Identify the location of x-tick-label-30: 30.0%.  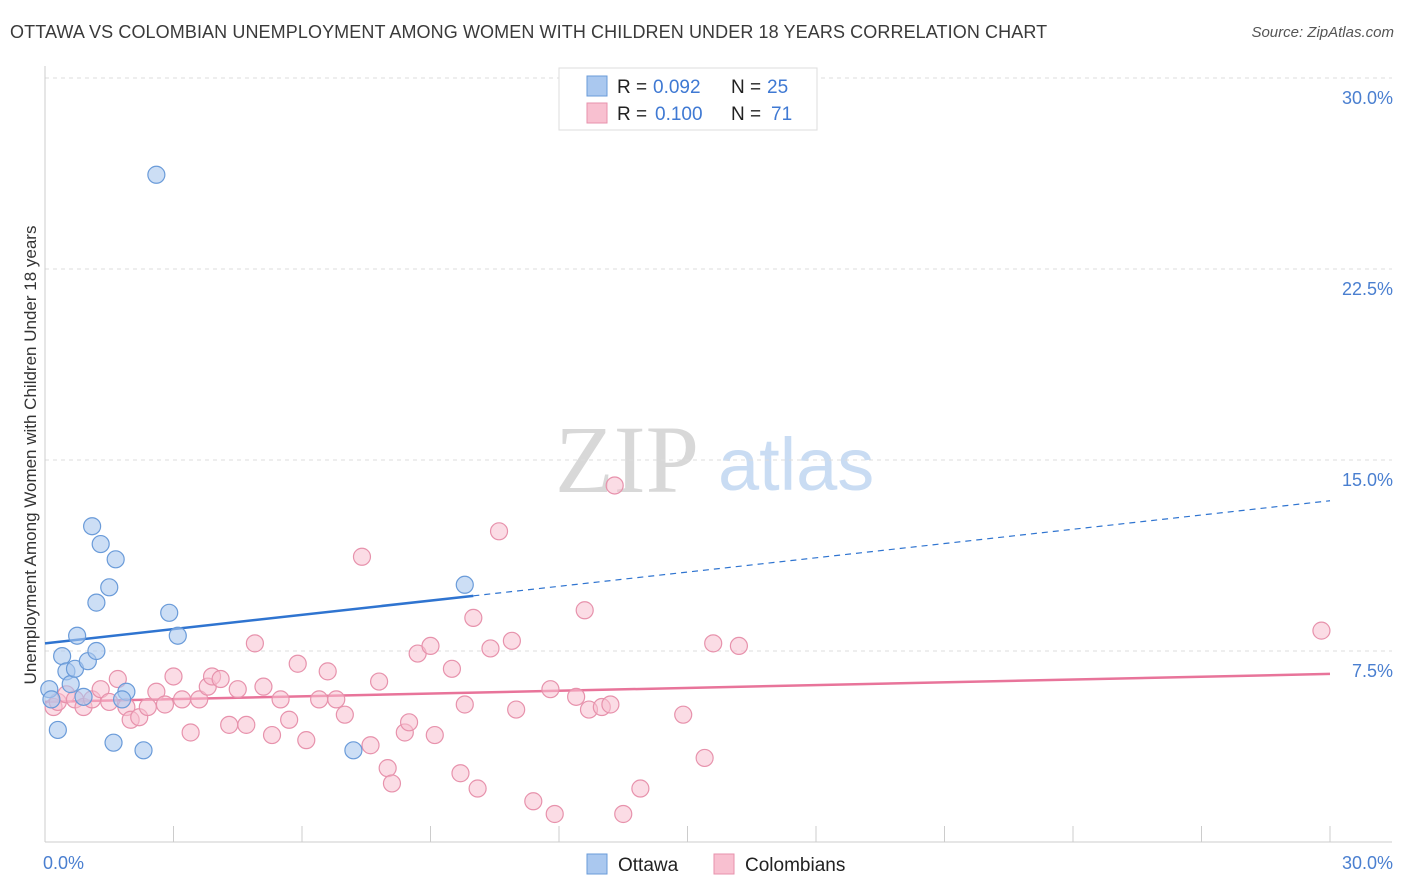
(1367, 863).